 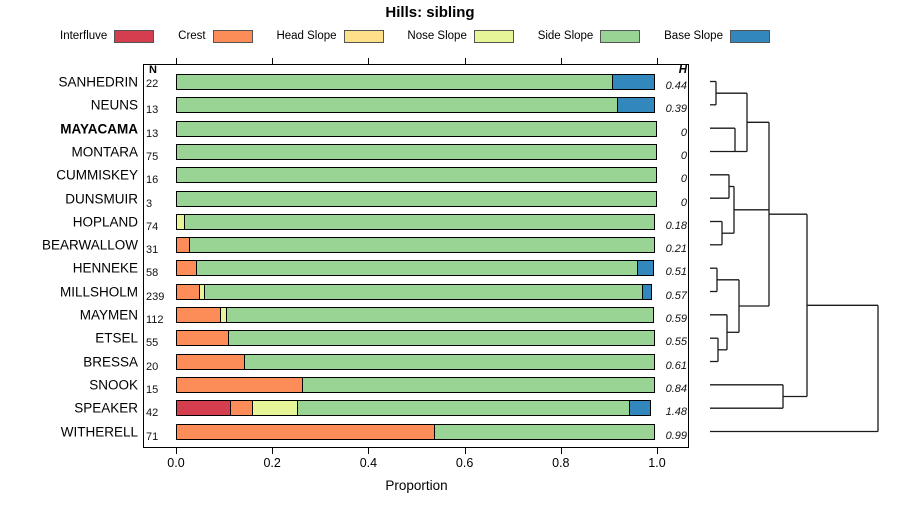 What do you see at coordinates (105, 152) in the screenshot?
I see `row-label-montara: MONTARA` at bounding box center [105, 152].